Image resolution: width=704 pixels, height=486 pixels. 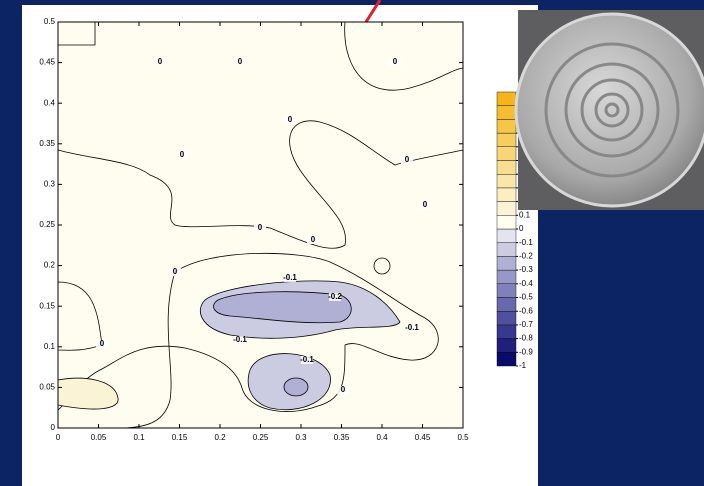 I want to click on contour-label: -0.2, so click(x=335, y=296).